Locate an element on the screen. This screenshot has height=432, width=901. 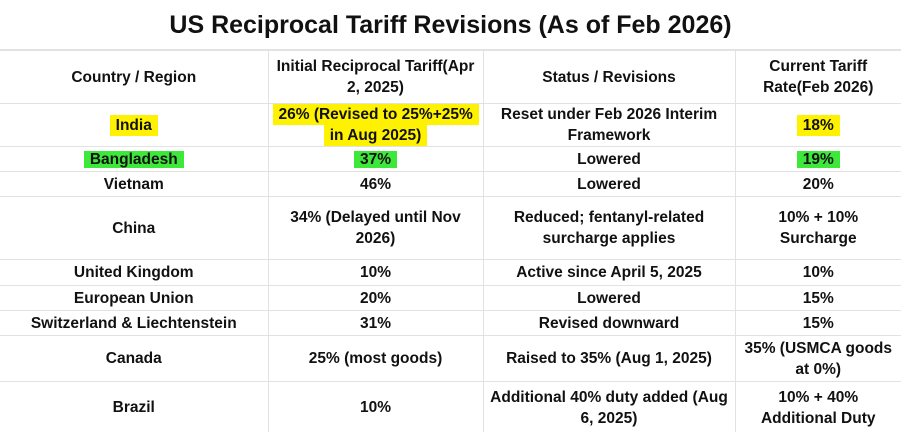
table-cell: 19% is located at coordinates (817, 159).